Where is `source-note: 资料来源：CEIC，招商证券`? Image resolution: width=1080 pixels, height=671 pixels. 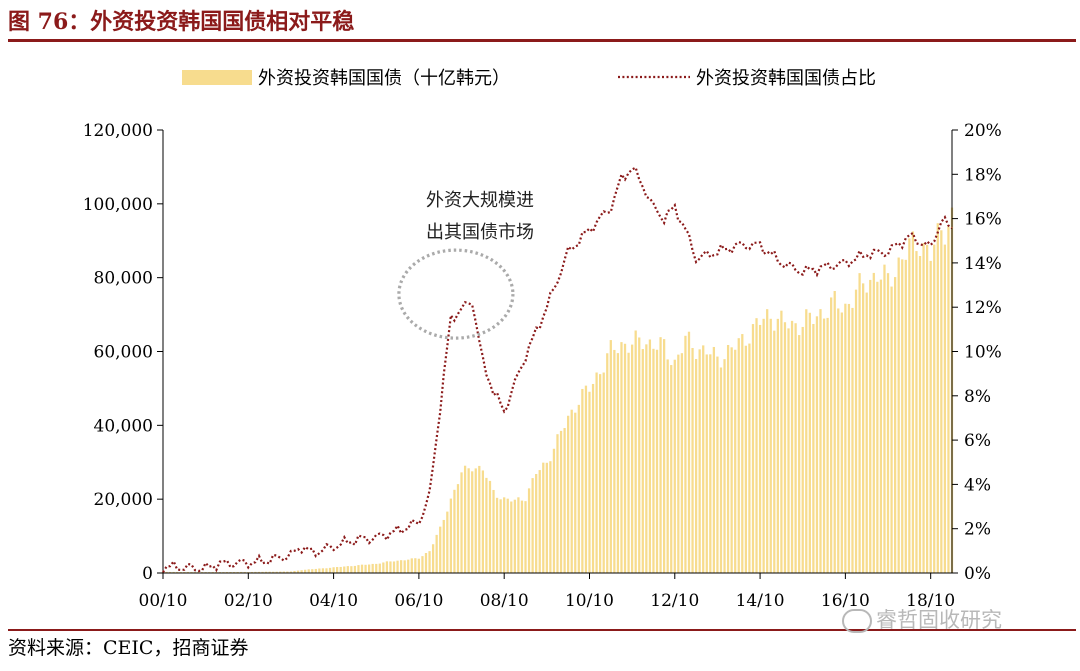
source-note: 资料来源：CEIC，招商证券 is located at coordinates (128, 648).